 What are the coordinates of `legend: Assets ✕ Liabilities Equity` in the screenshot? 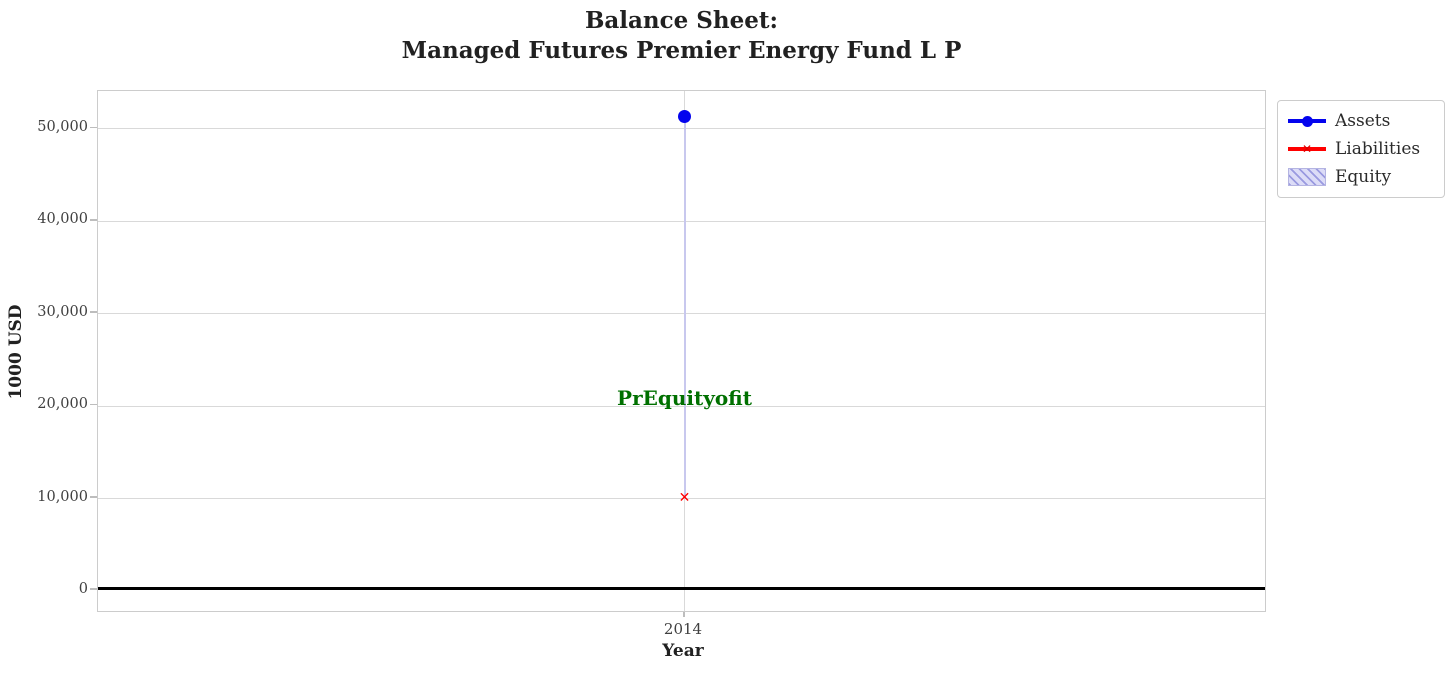 It's located at (1361, 149).